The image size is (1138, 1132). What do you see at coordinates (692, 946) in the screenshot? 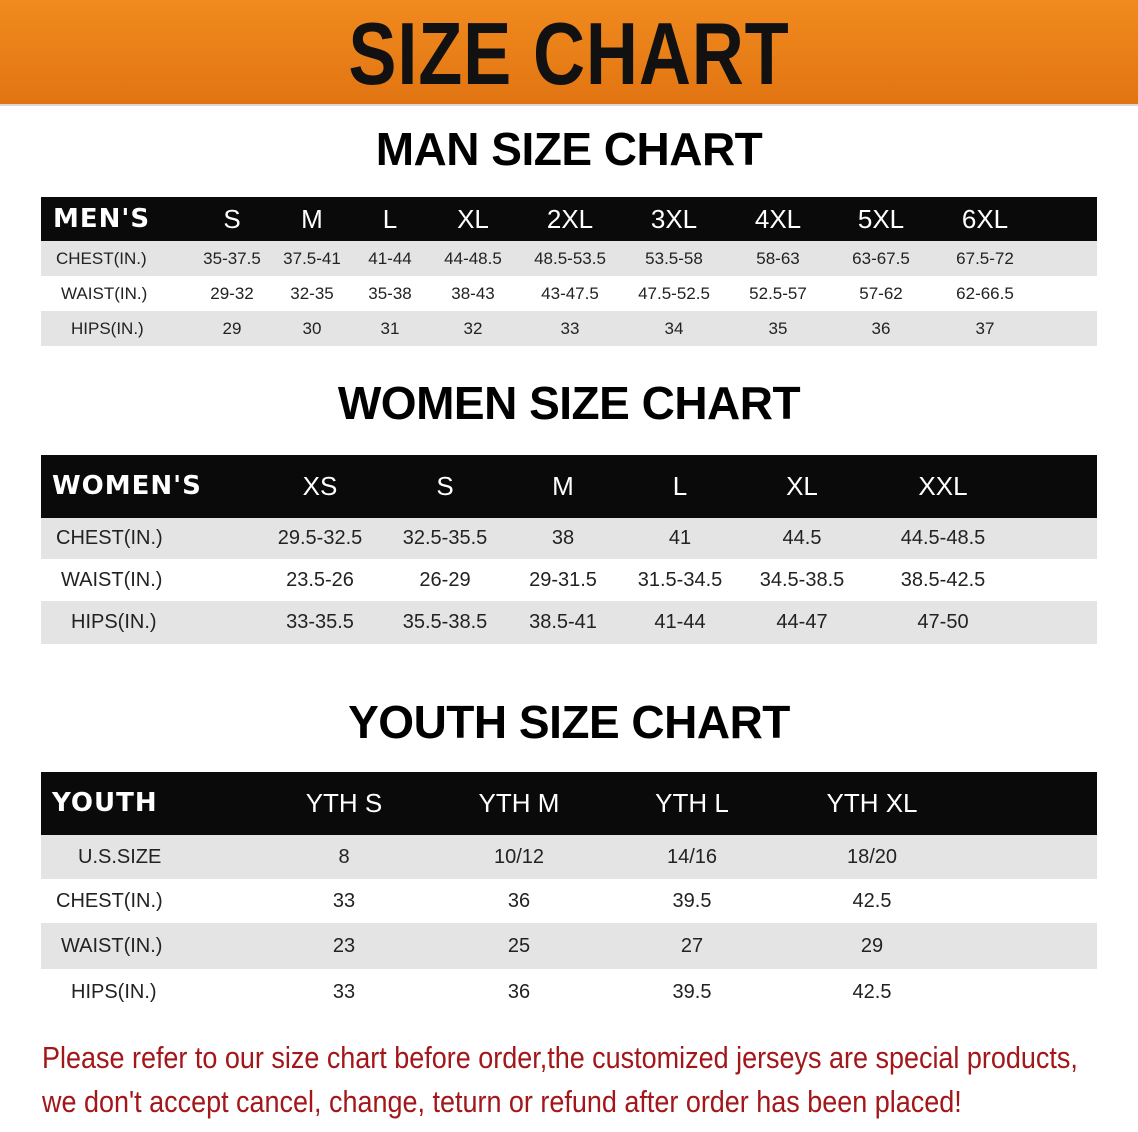
I see `measurement-cell: 27` at bounding box center [692, 946].